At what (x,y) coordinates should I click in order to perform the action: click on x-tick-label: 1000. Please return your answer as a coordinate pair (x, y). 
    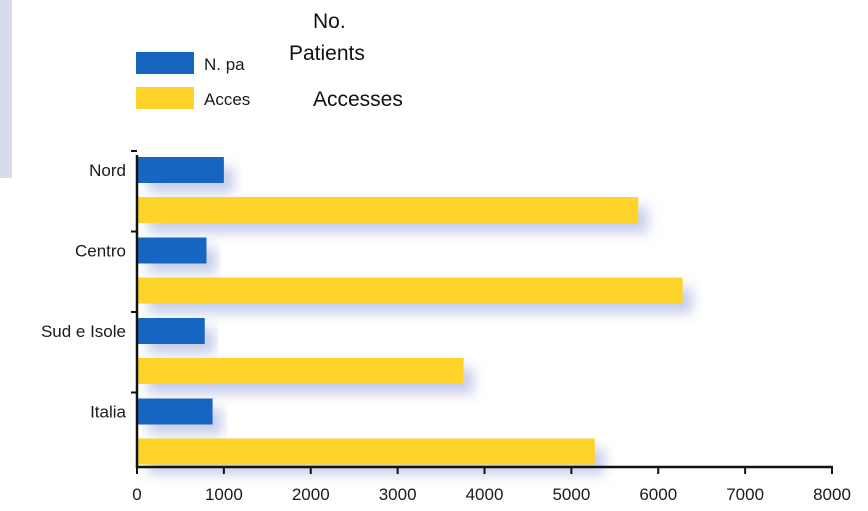
    Looking at the image, I should click on (224, 494).